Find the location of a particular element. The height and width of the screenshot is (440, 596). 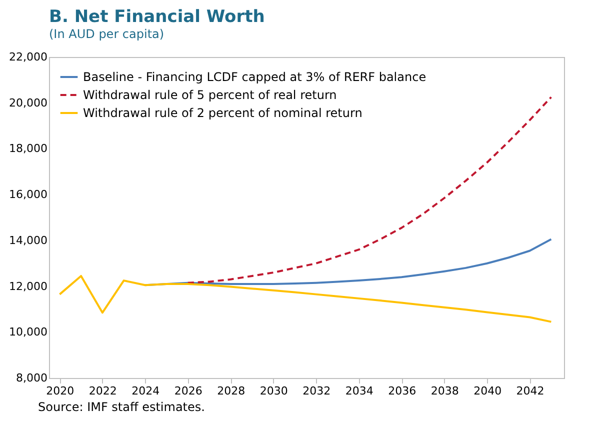

x-tick-label: 2026 is located at coordinates (188, 391).